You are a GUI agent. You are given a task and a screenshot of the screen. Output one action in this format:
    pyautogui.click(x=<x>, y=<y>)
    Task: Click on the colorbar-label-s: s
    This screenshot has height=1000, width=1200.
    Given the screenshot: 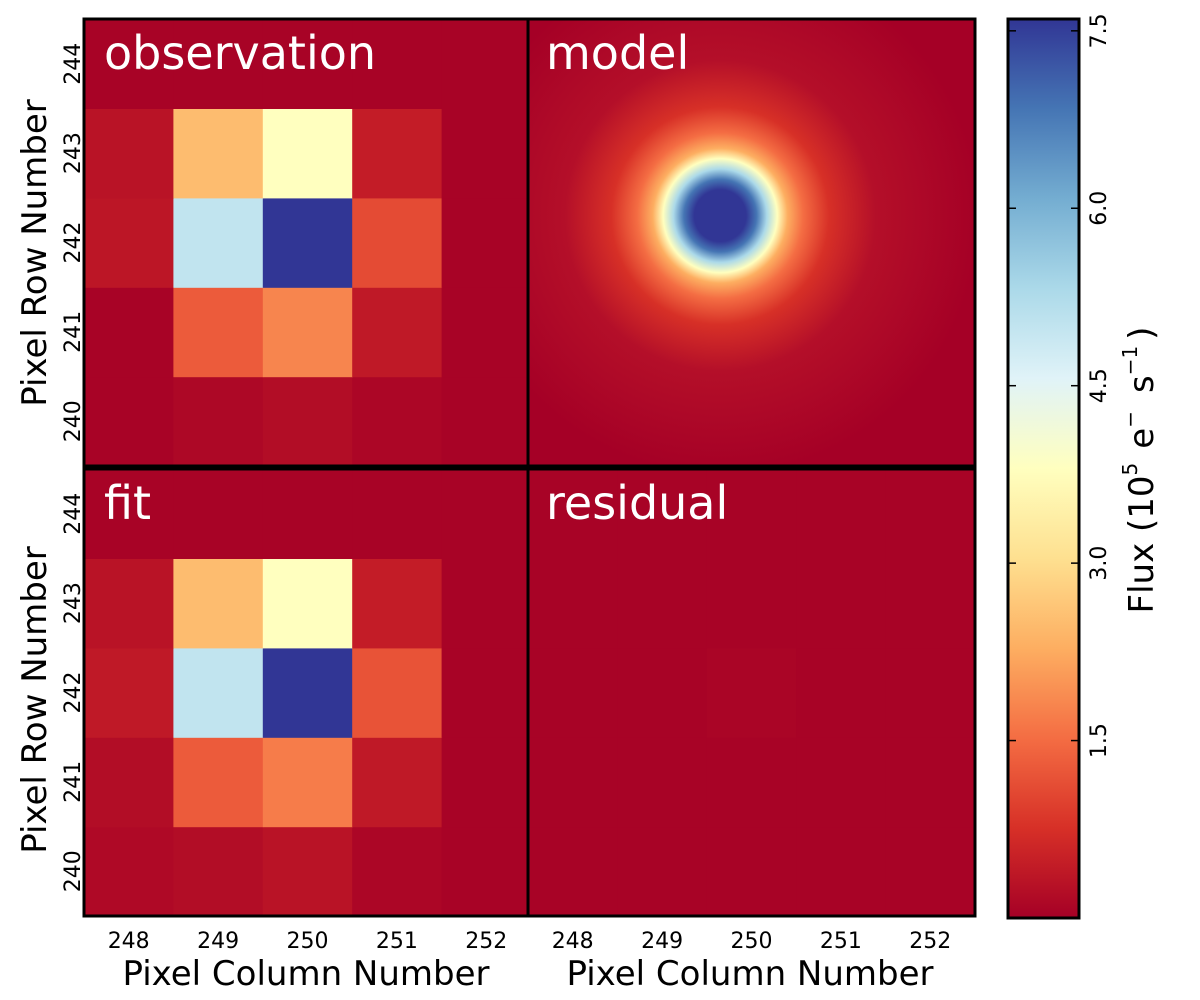 What is the action you would take?
    pyautogui.click(x=1142, y=384)
    